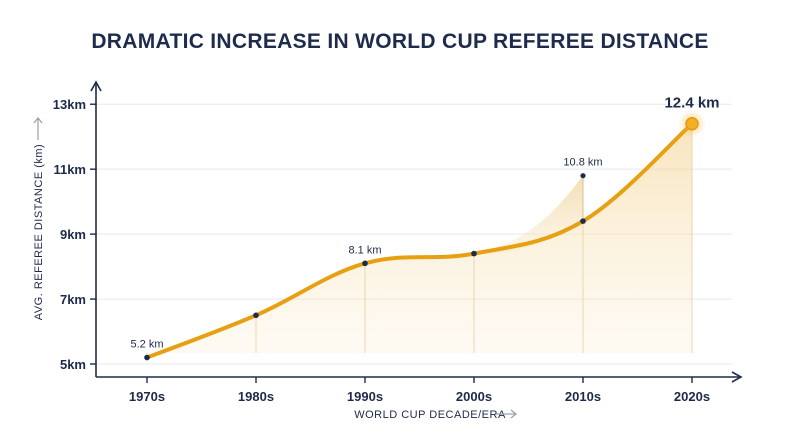 The width and height of the screenshot is (800, 447). What do you see at coordinates (583, 396) in the screenshot?
I see `x-tick-label: 2010s` at bounding box center [583, 396].